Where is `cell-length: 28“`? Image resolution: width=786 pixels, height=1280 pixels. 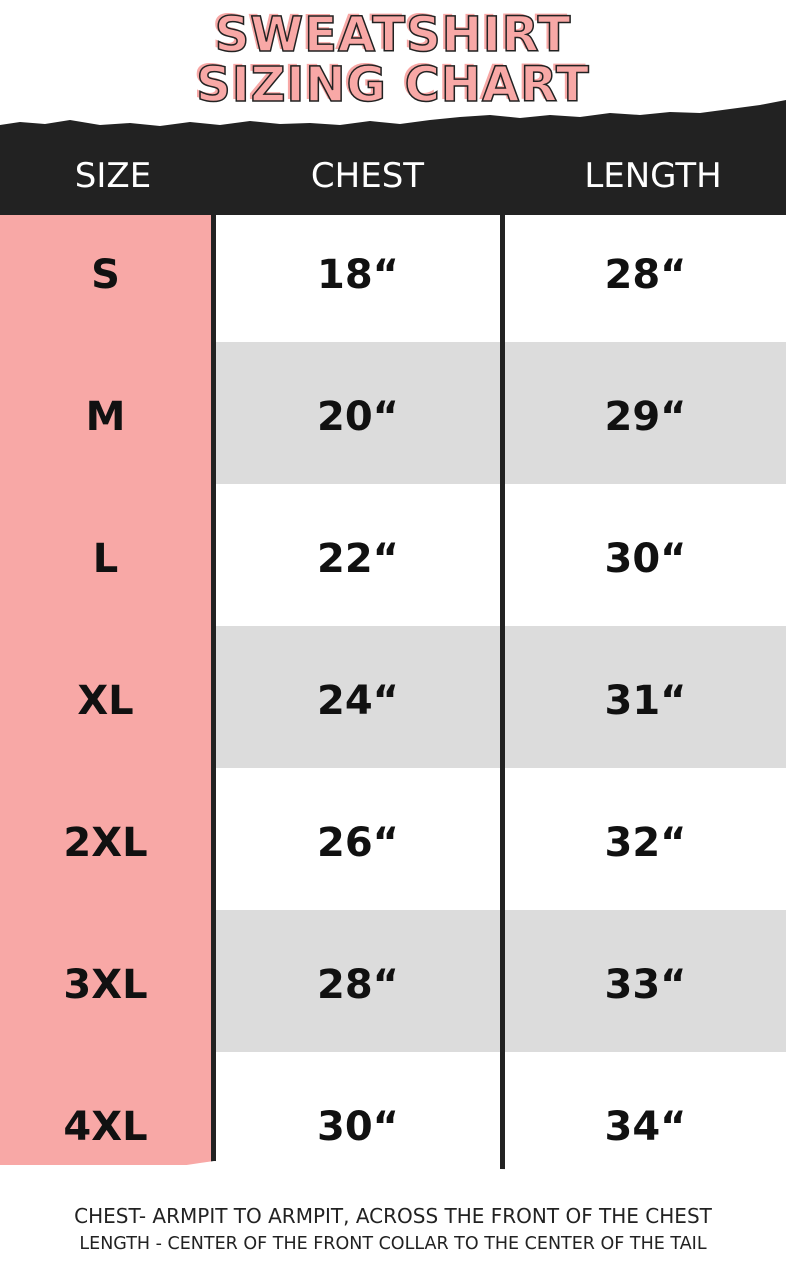 cell-length: 28“ is located at coordinates (645, 275).